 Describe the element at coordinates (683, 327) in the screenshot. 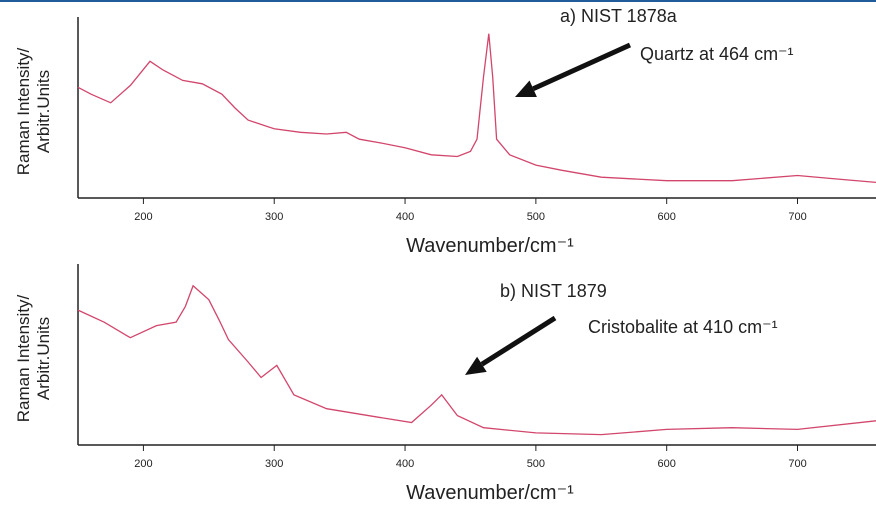

I see `annotation: Cristobalite at 410 cm⁻¹` at that location.